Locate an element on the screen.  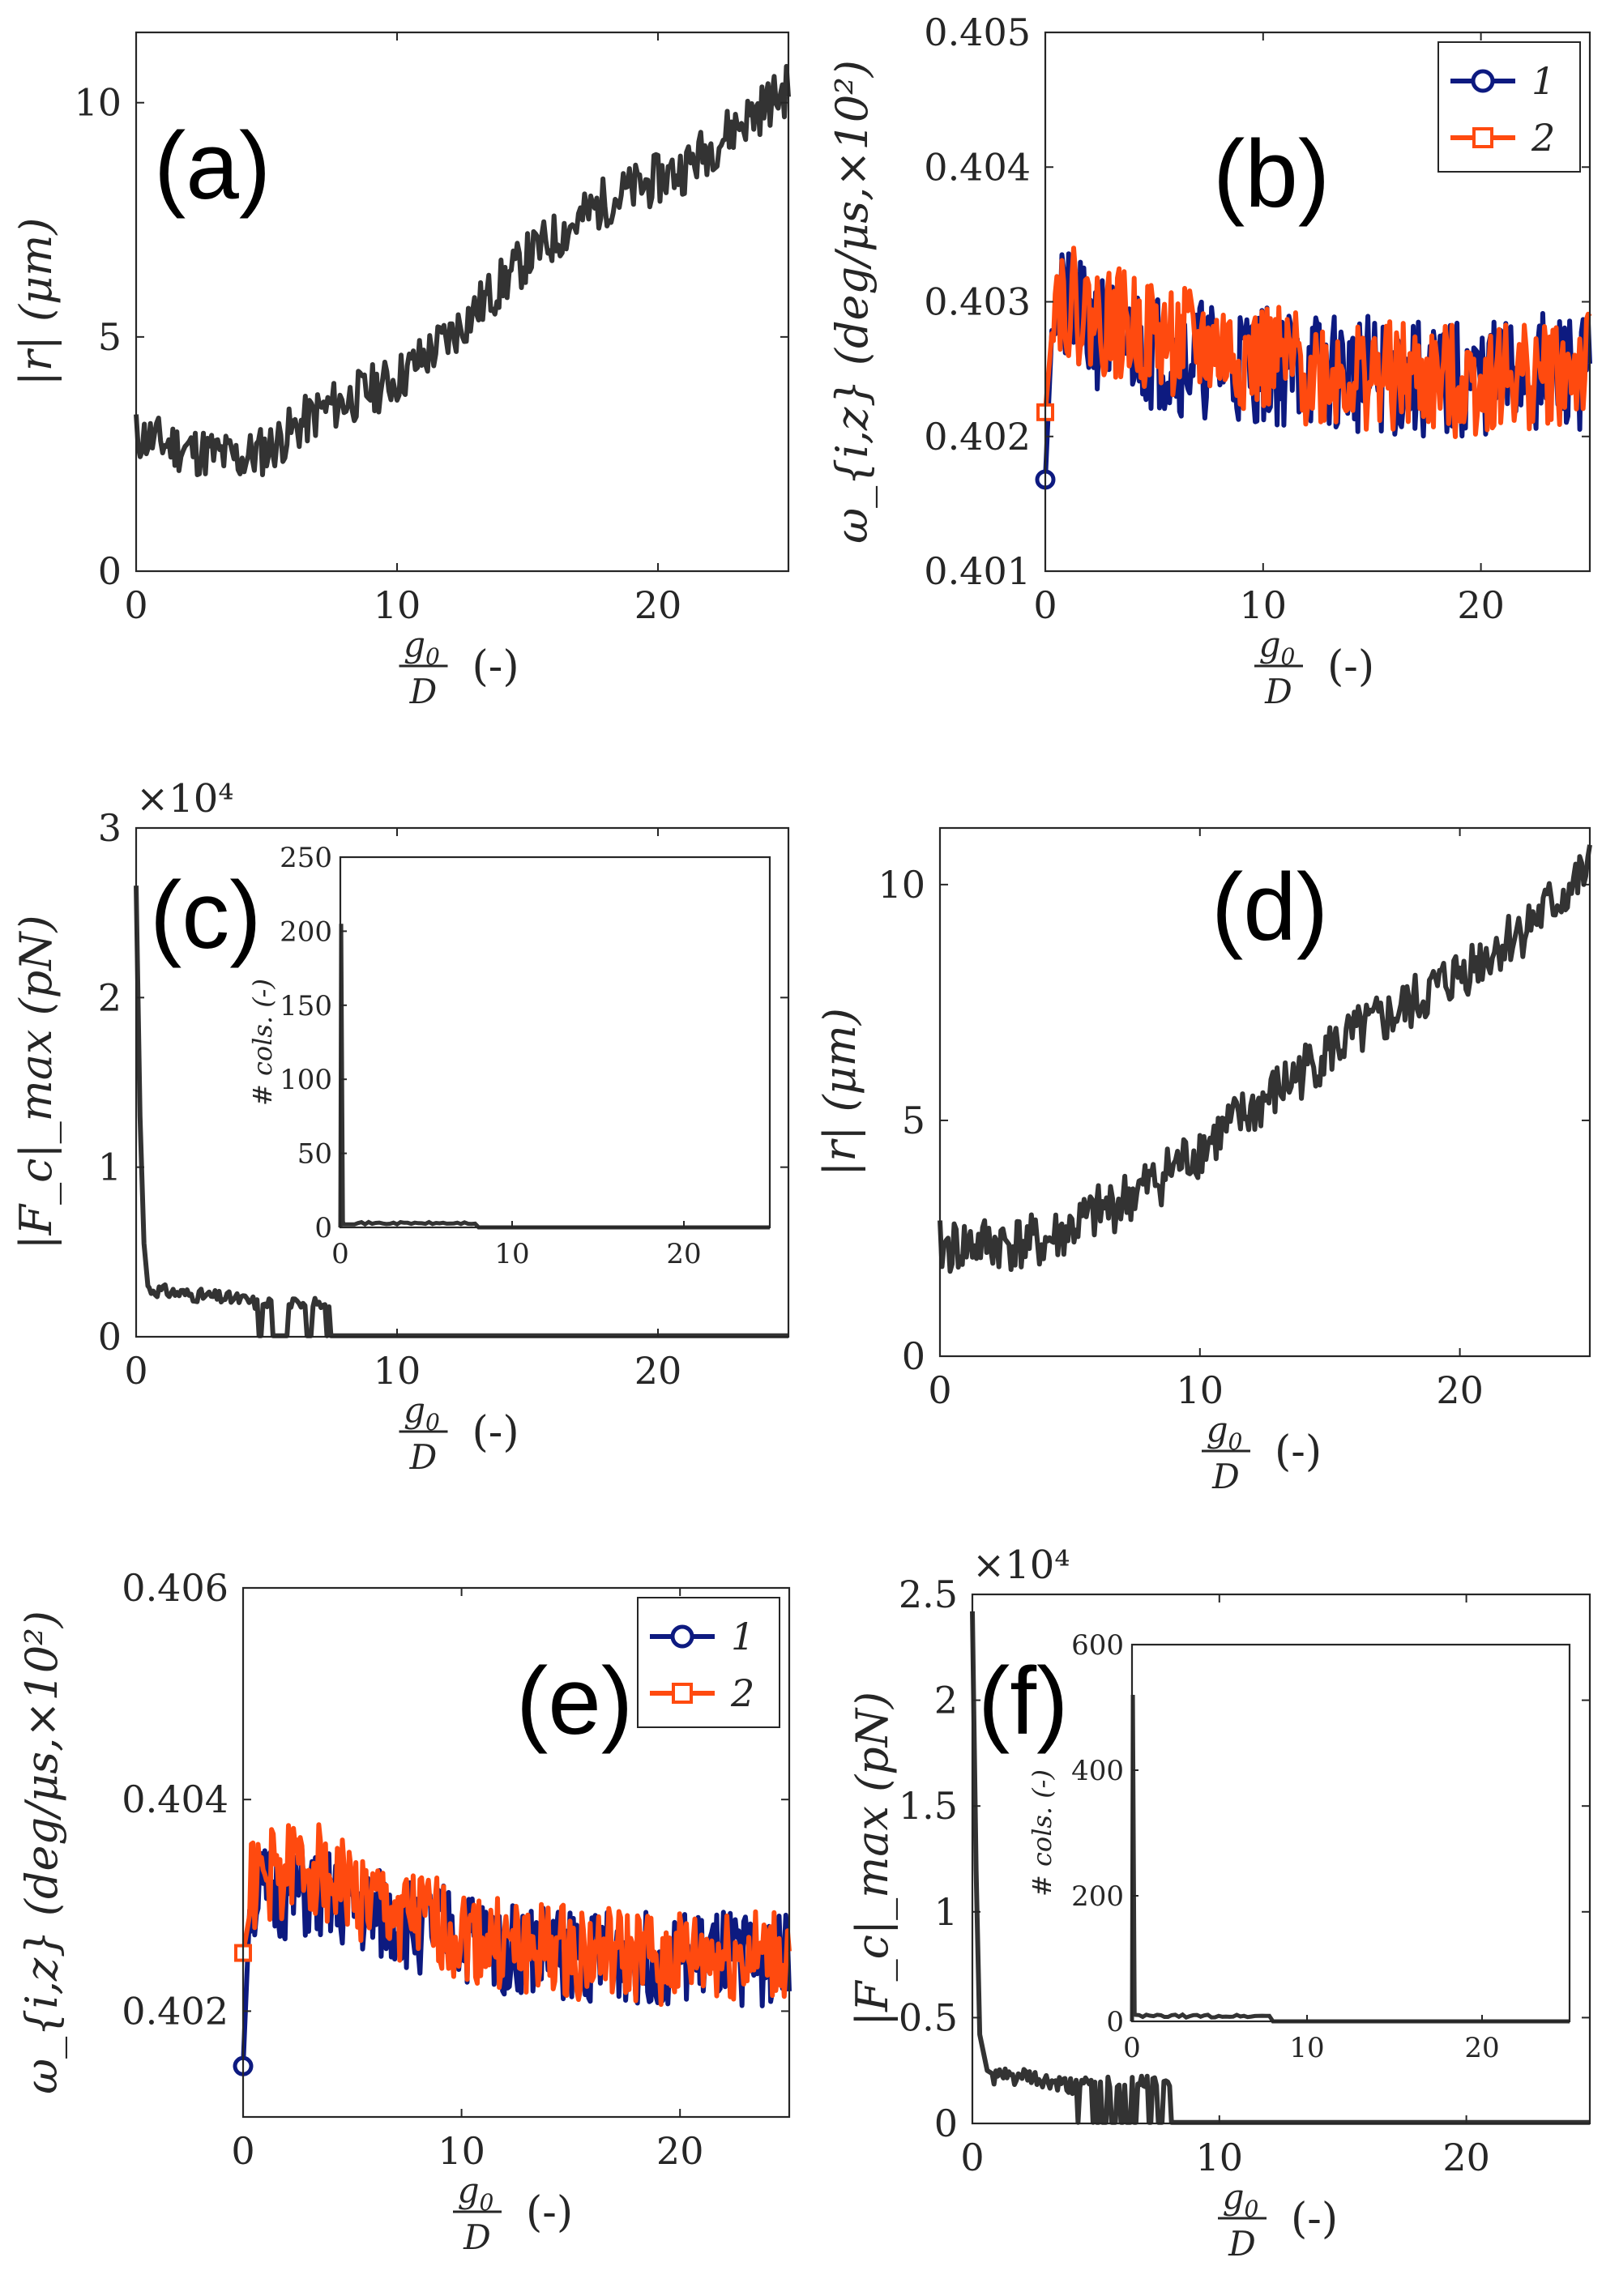
y-tick-label: 10 is located at coordinates (98, 103).